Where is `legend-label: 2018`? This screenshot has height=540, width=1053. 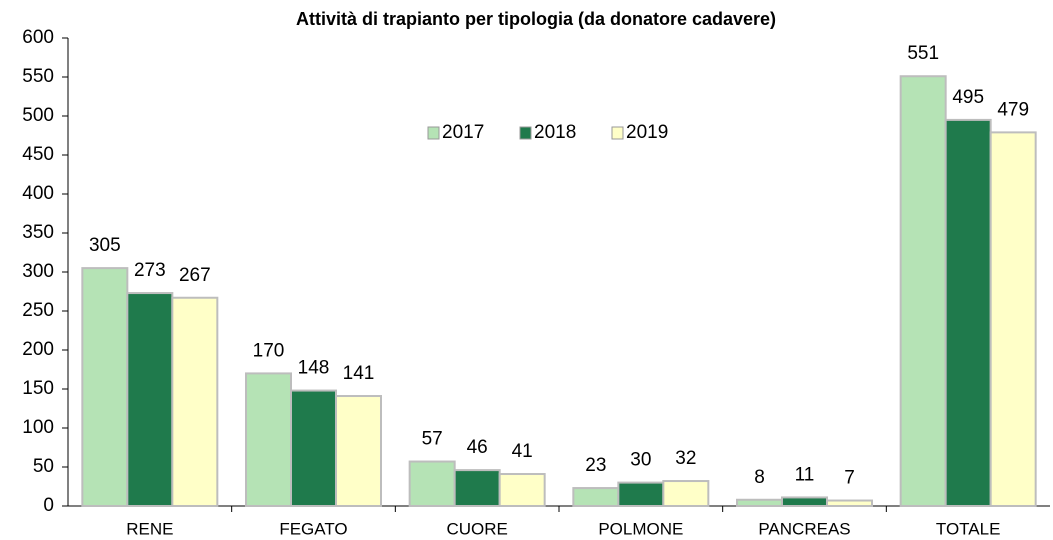 legend-label: 2018 is located at coordinates (555, 132).